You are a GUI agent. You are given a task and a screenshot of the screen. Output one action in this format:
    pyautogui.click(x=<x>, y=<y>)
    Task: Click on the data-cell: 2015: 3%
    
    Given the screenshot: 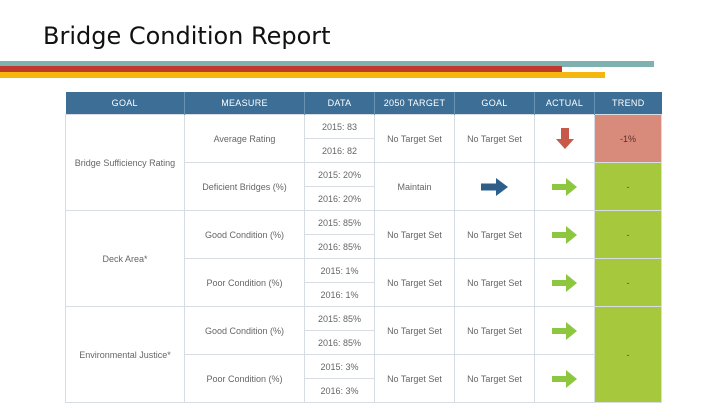 What is the action you would take?
    pyautogui.click(x=339, y=366)
    